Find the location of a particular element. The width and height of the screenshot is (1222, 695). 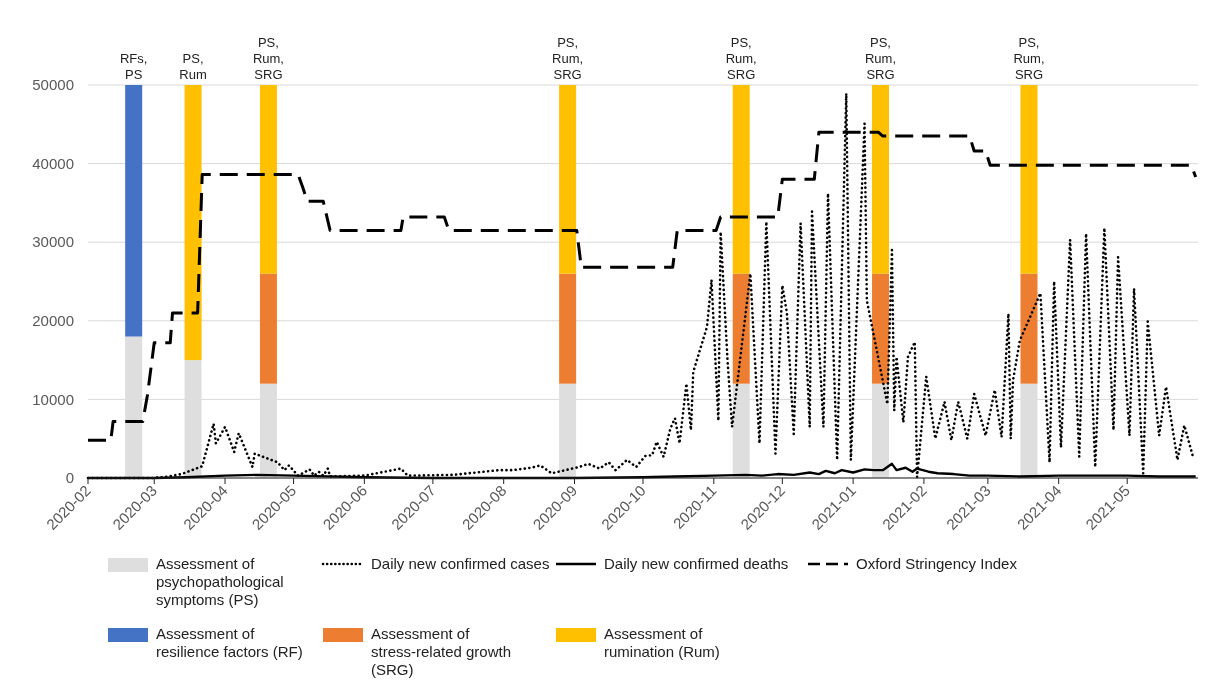

y-tick-label: 20000 is located at coordinates (53, 321).